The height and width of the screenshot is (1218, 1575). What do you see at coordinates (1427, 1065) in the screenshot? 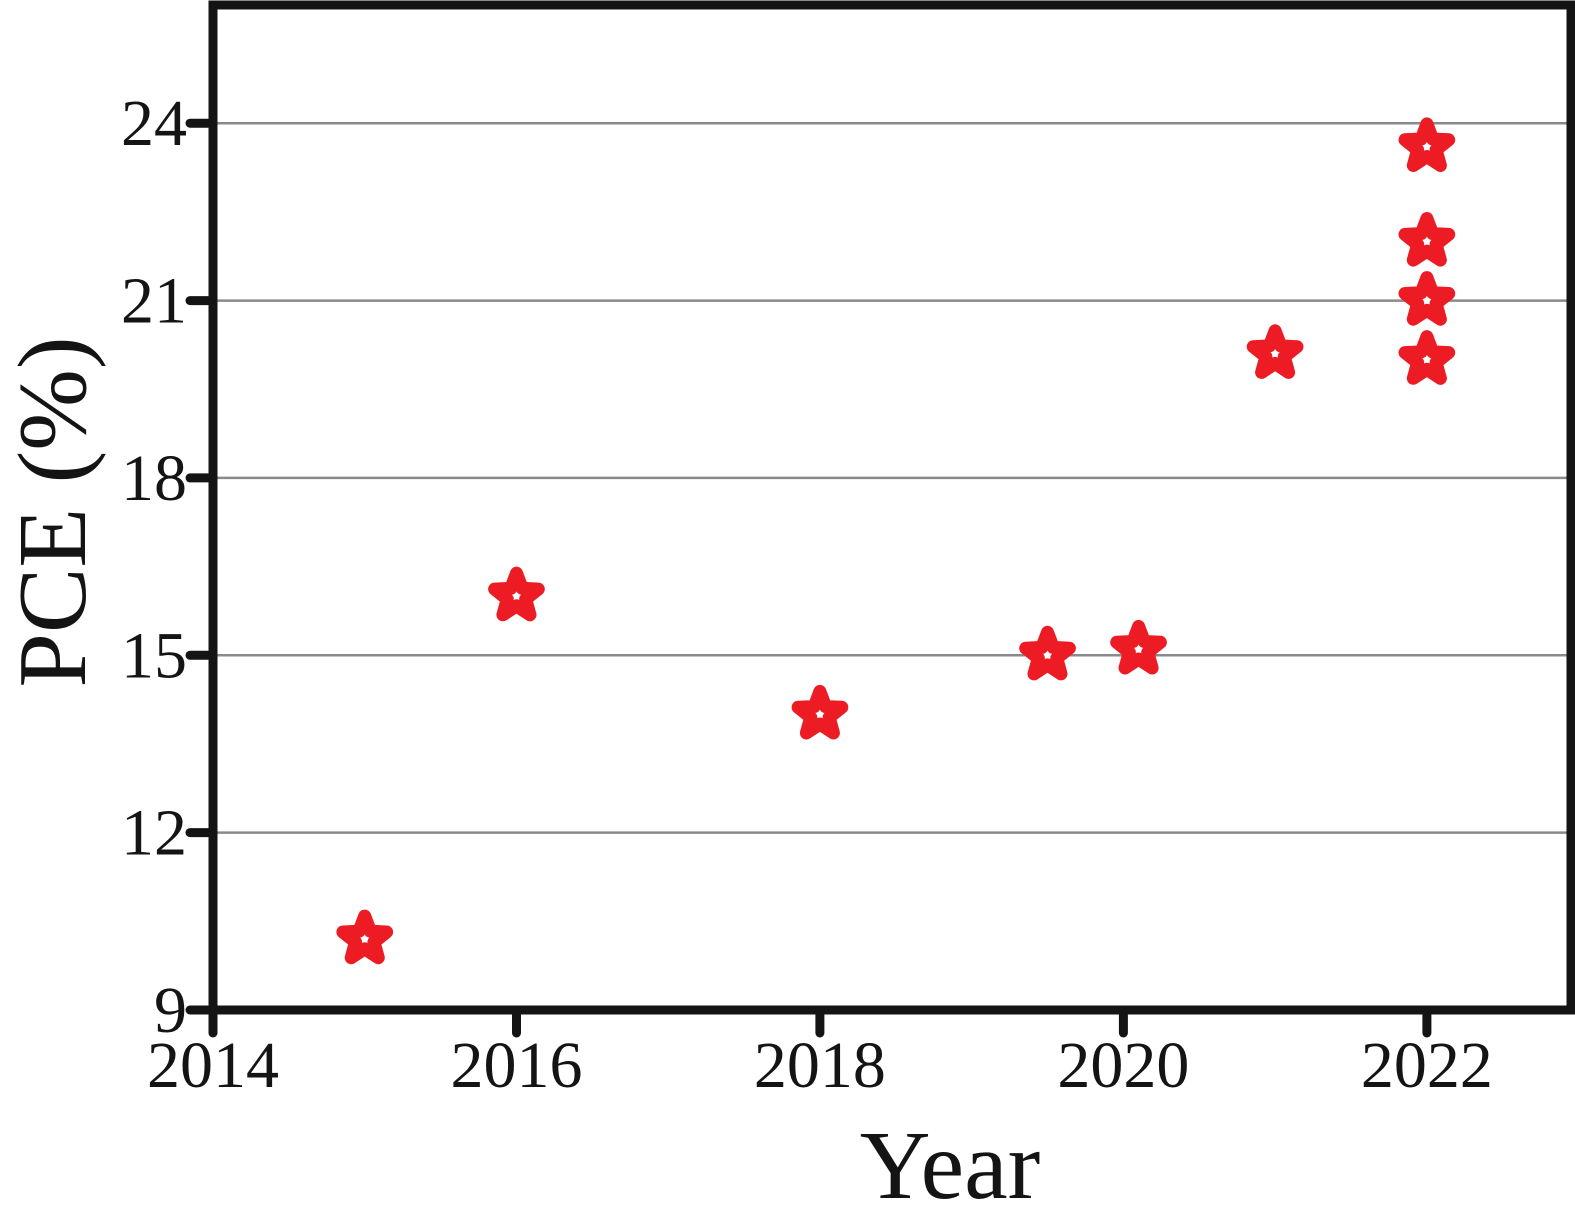
I see `x-tick-label: 2022` at bounding box center [1427, 1065].